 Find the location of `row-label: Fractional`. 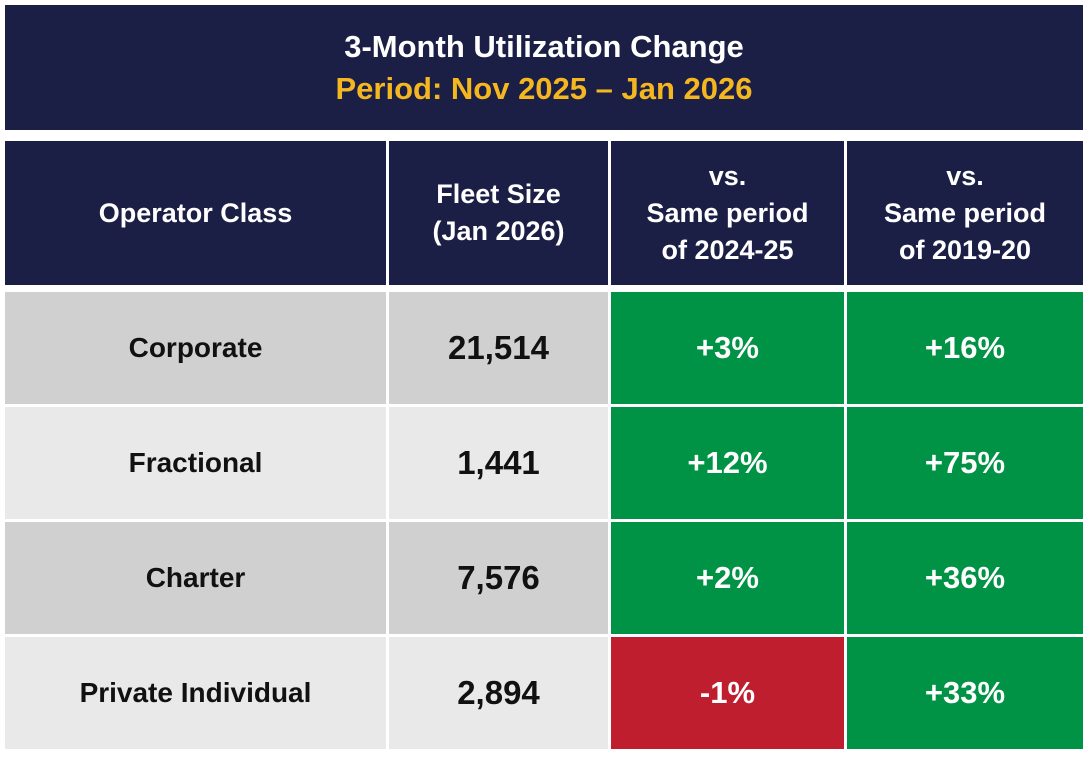

row-label: Fractional is located at coordinates (195, 463).